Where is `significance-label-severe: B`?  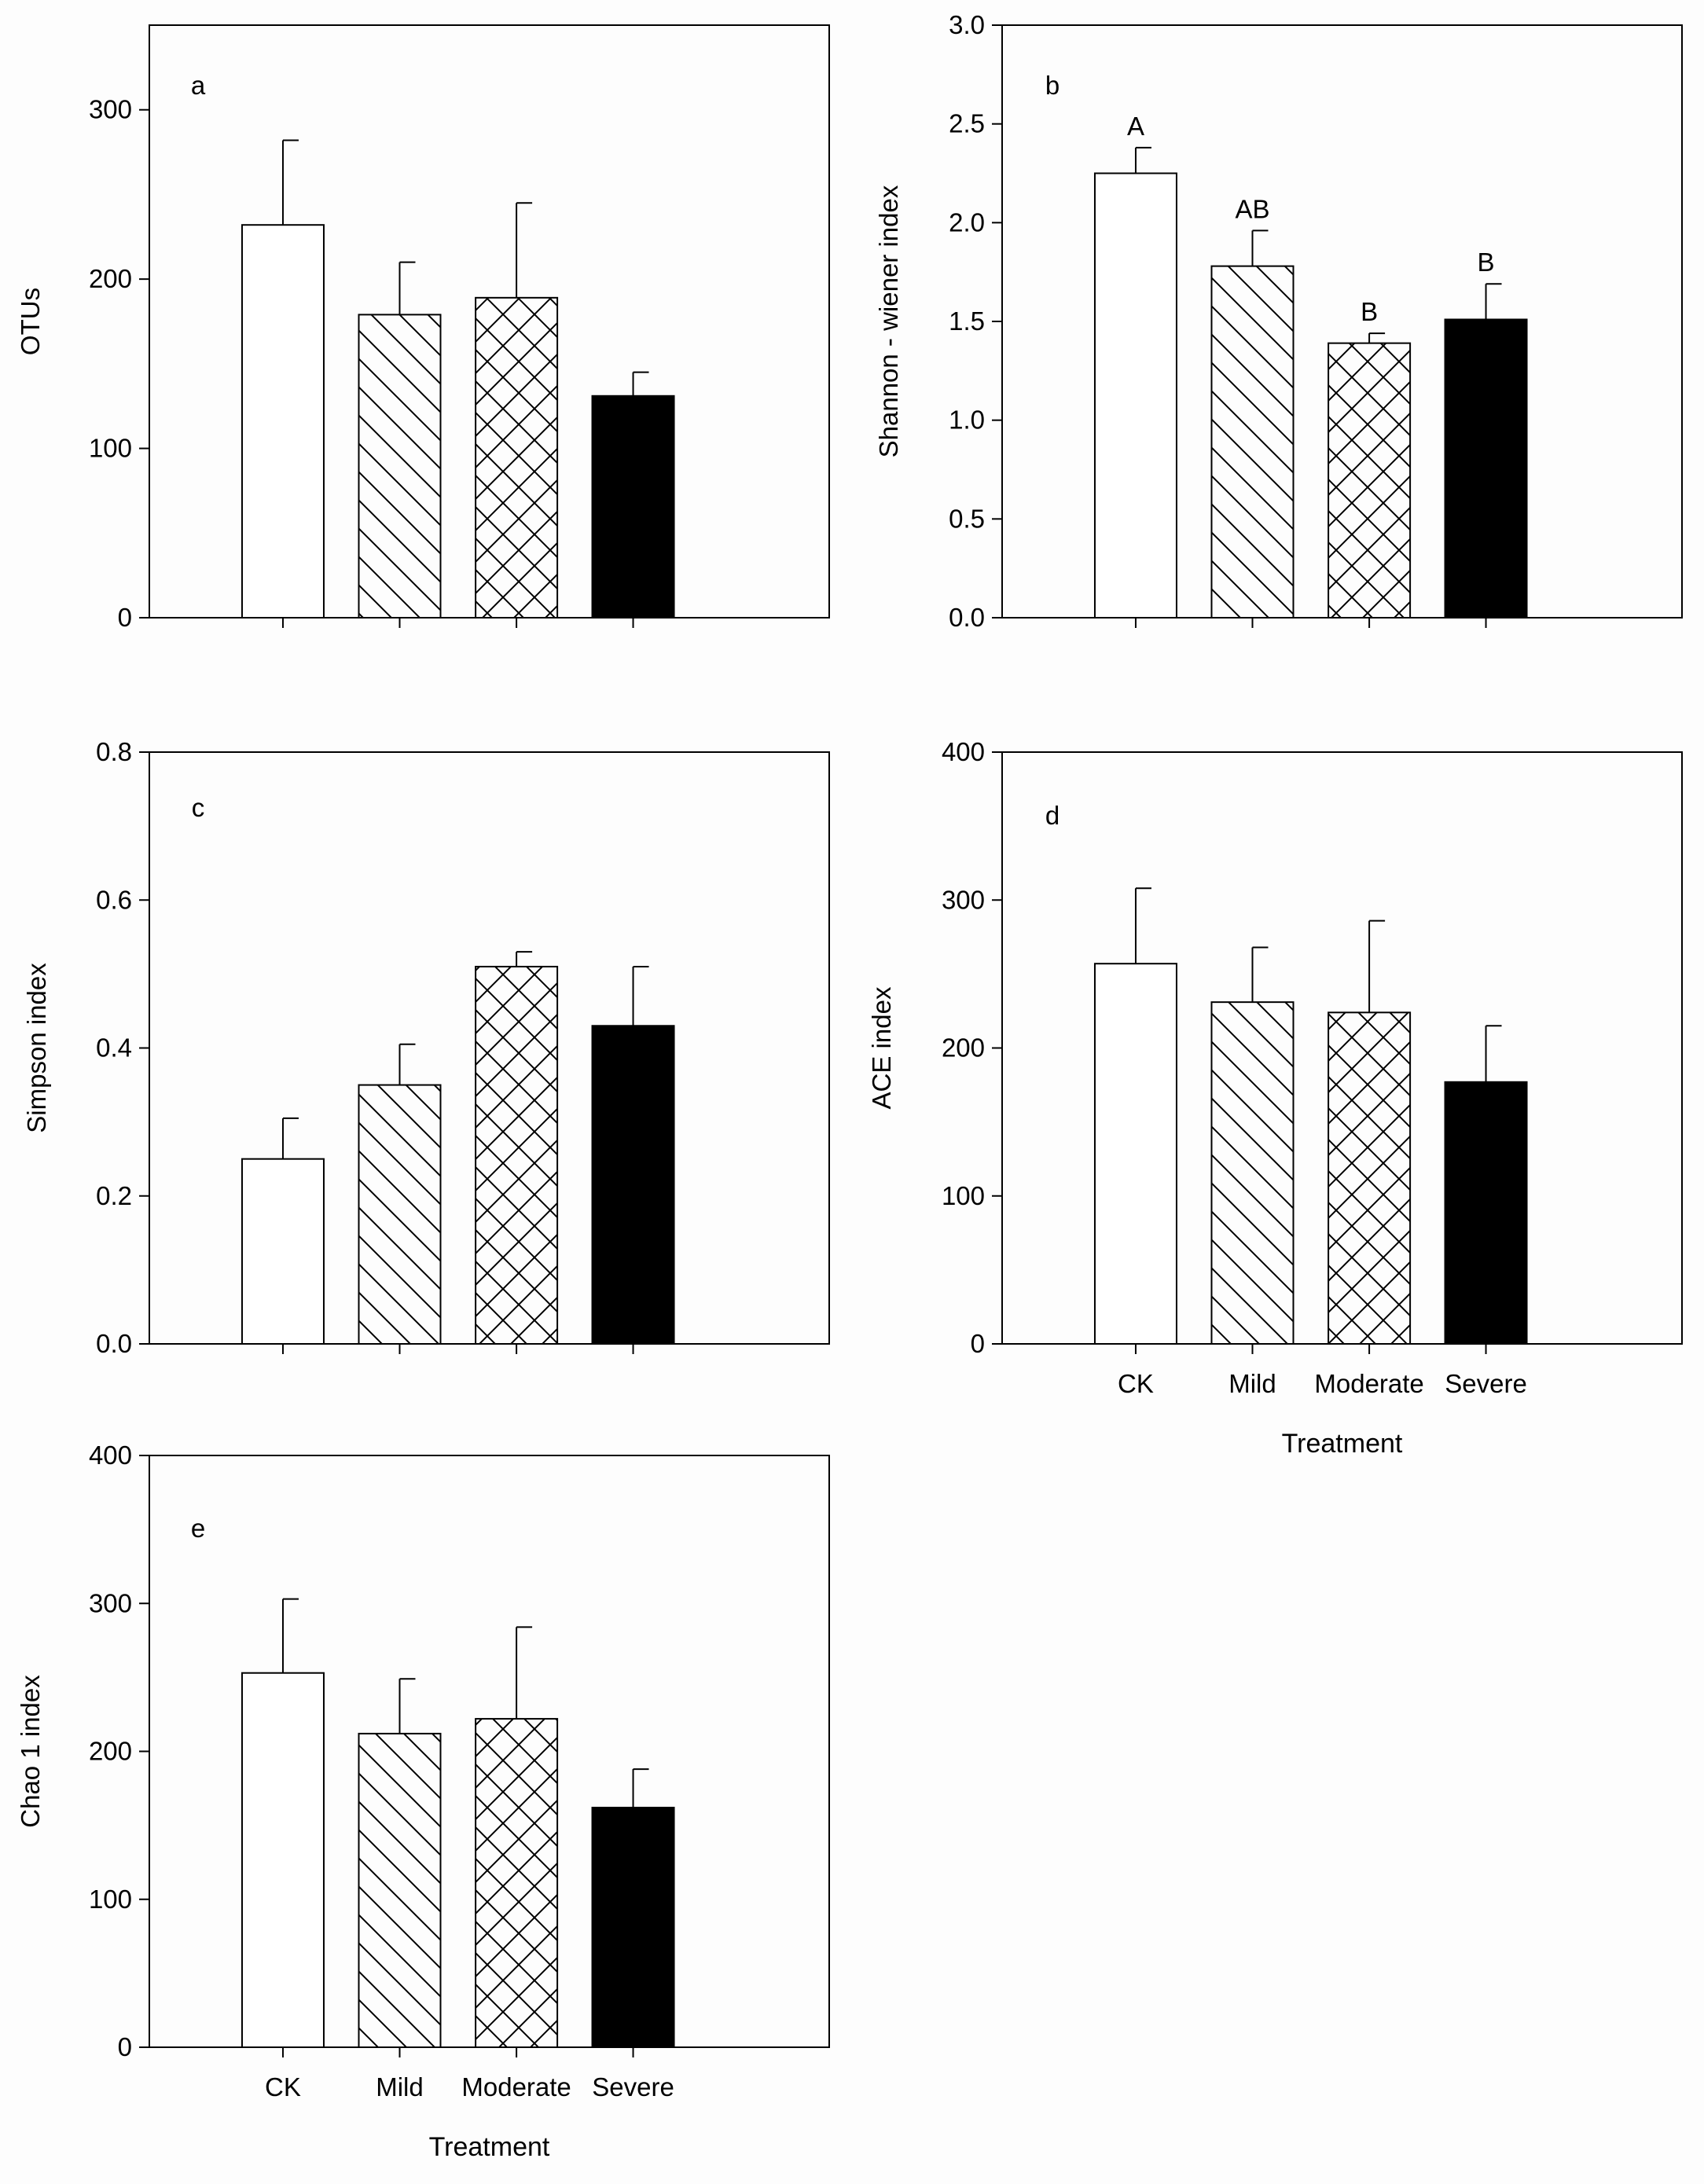
significance-label-severe: B is located at coordinates (1486, 262).